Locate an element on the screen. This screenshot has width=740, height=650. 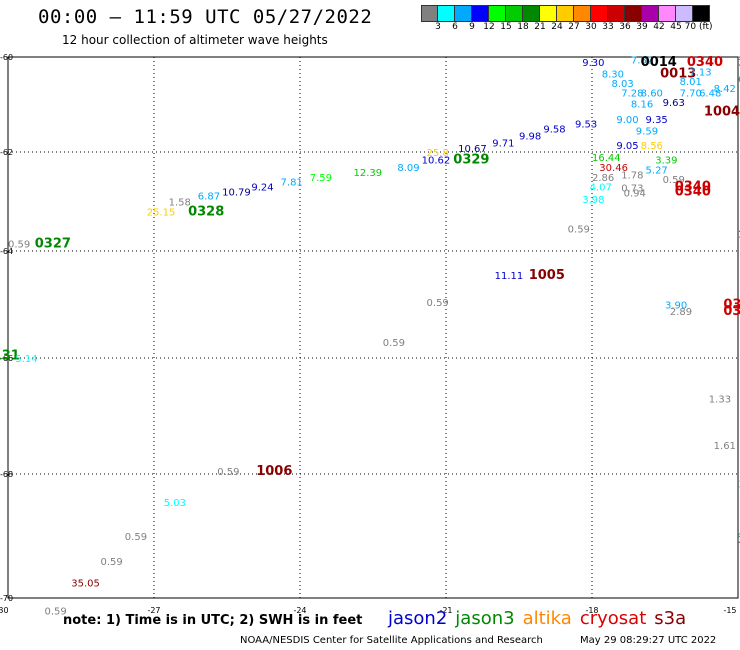
wave-height-value: 9.30 is located at coordinates (593, 63).